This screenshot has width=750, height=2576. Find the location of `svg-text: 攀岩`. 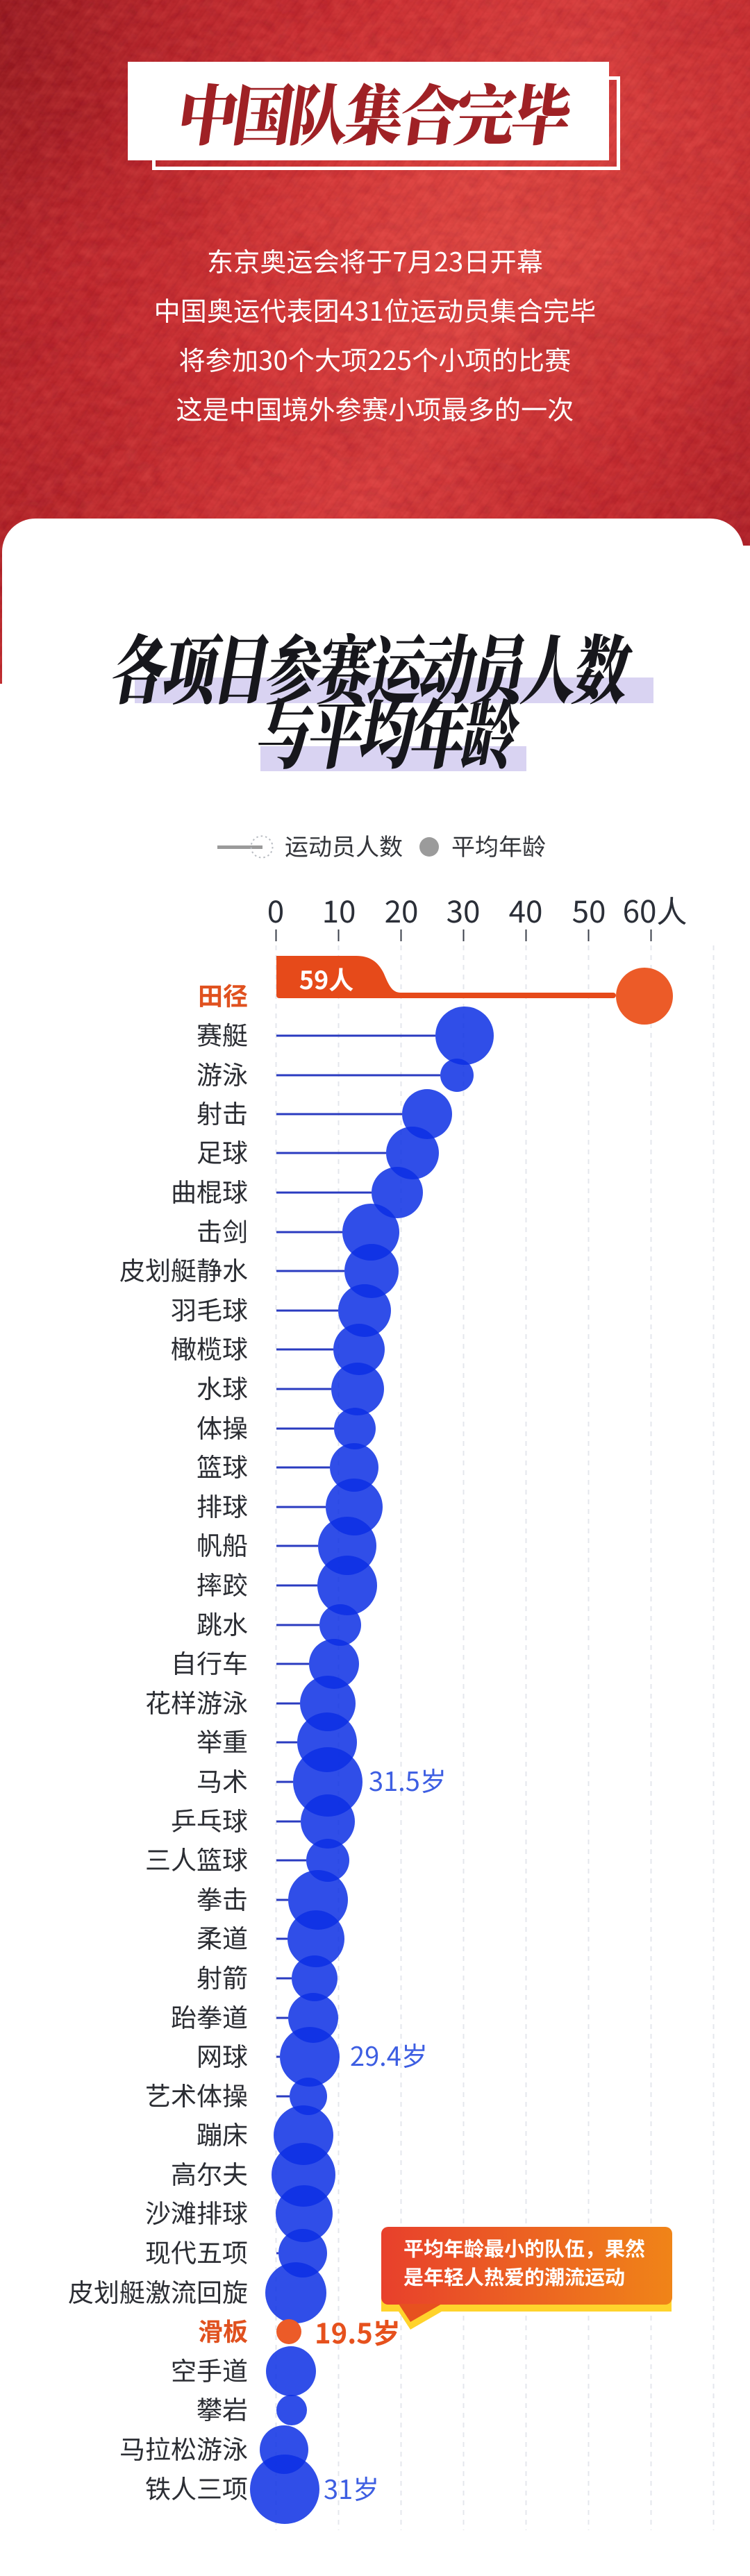

svg-text: 攀岩 is located at coordinates (222, 2408).